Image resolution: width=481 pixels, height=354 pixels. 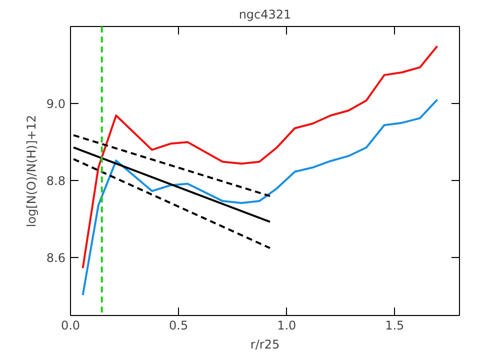 I want to click on chart-title: ngc4321, so click(x=265, y=15).